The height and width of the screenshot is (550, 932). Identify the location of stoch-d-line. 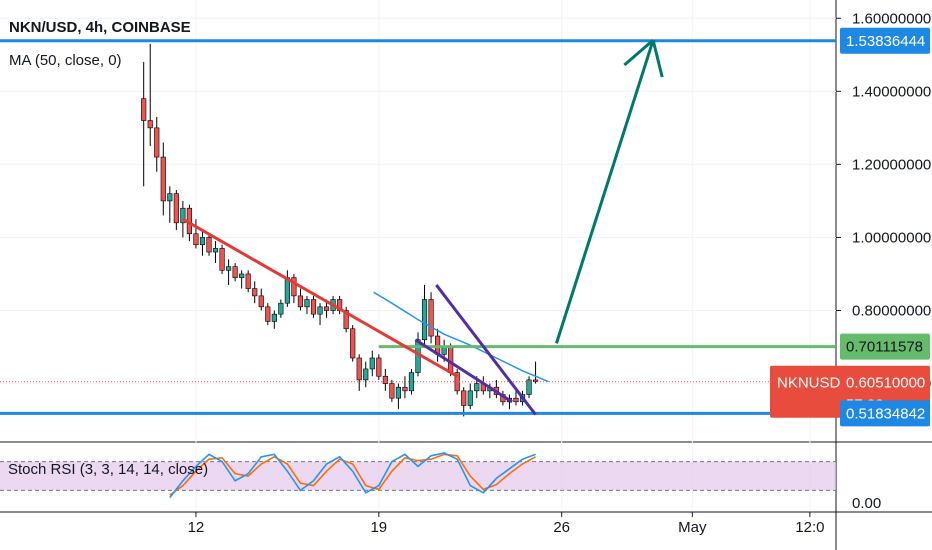
(352, 474).